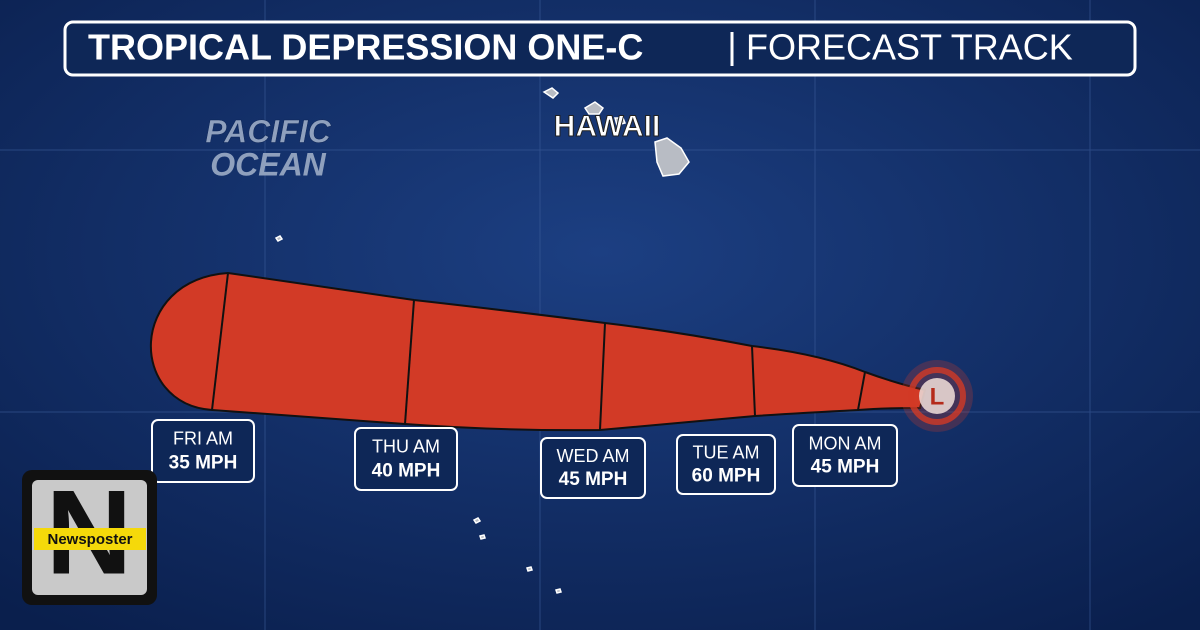  What do you see at coordinates (607, 126) in the screenshot?
I see `islands-label: HAWAII` at bounding box center [607, 126].